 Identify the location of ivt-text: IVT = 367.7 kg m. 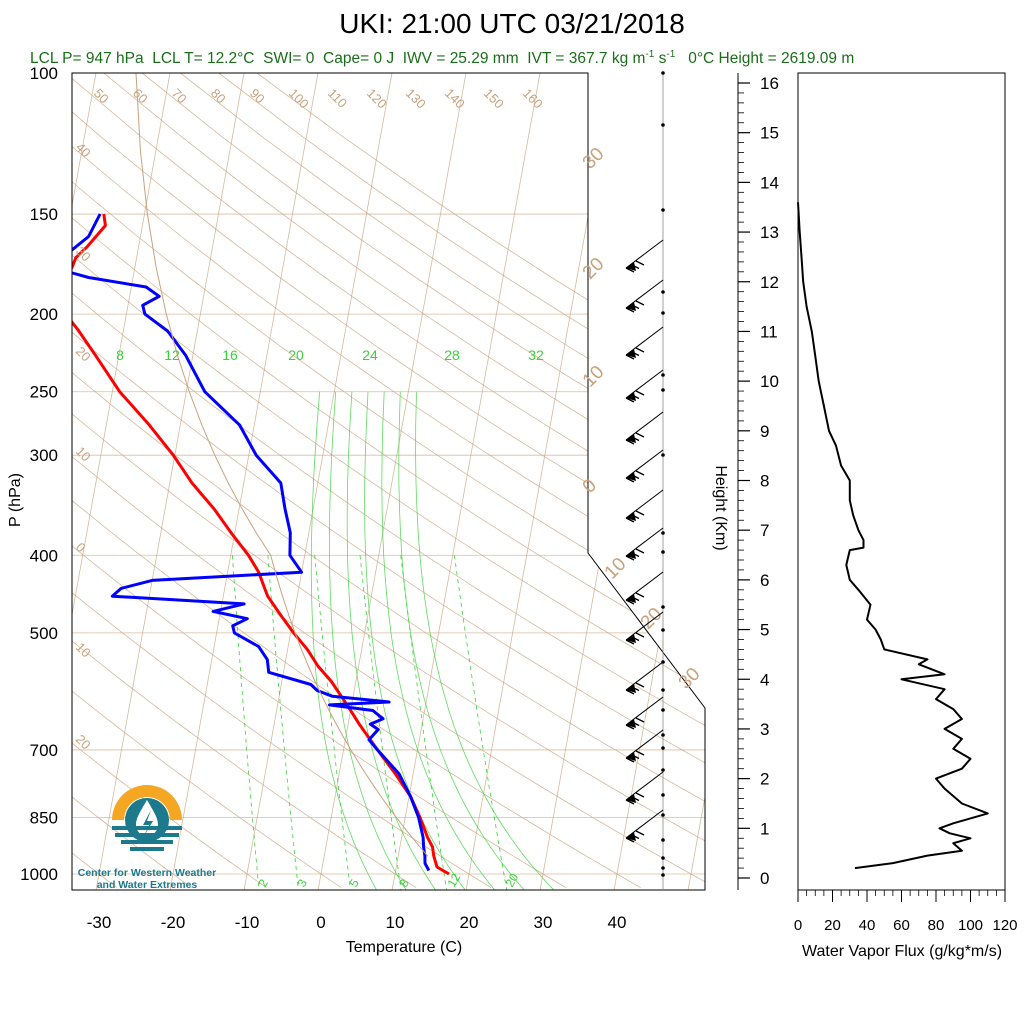
(586, 59).